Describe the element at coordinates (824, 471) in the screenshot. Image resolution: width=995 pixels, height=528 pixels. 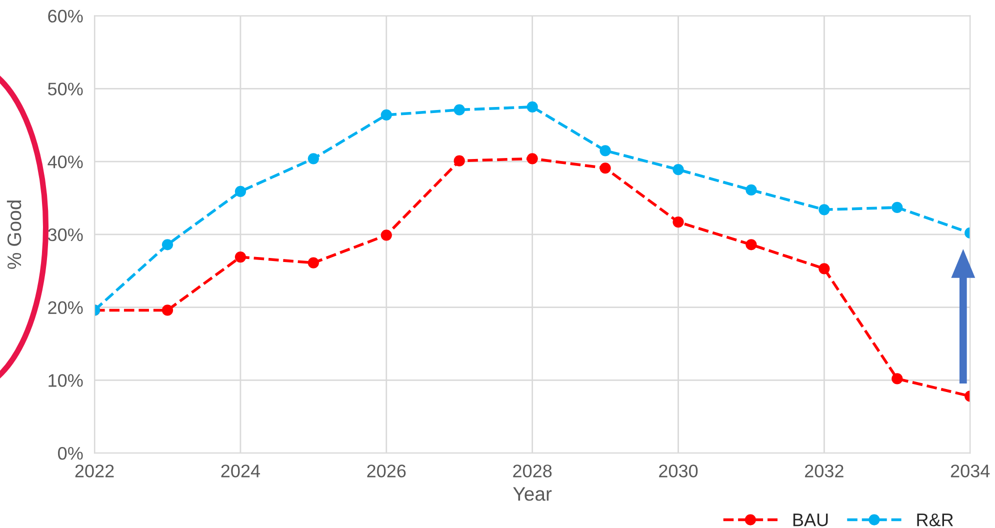
I see `x-tick-label: 2032` at that location.